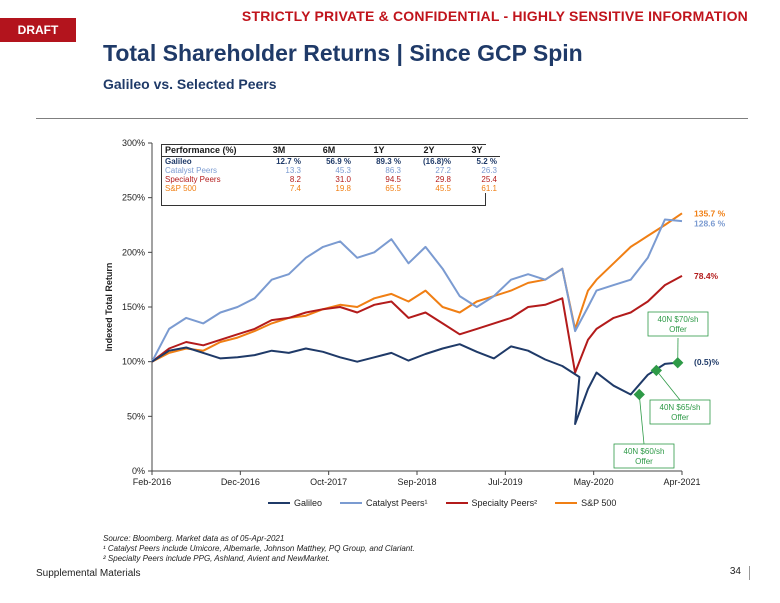 This screenshot has height=603, width=780. What do you see at coordinates (88, 573) in the screenshot?
I see `footer-section: Supplemental Materials` at bounding box center [88, 573].